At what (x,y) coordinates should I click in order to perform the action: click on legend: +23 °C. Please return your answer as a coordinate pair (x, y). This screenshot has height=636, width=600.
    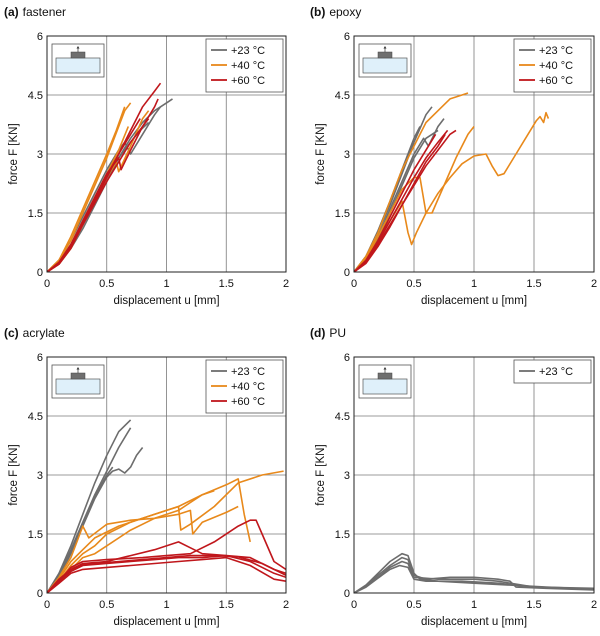
    Looking at the image, I should click on (552, 371).